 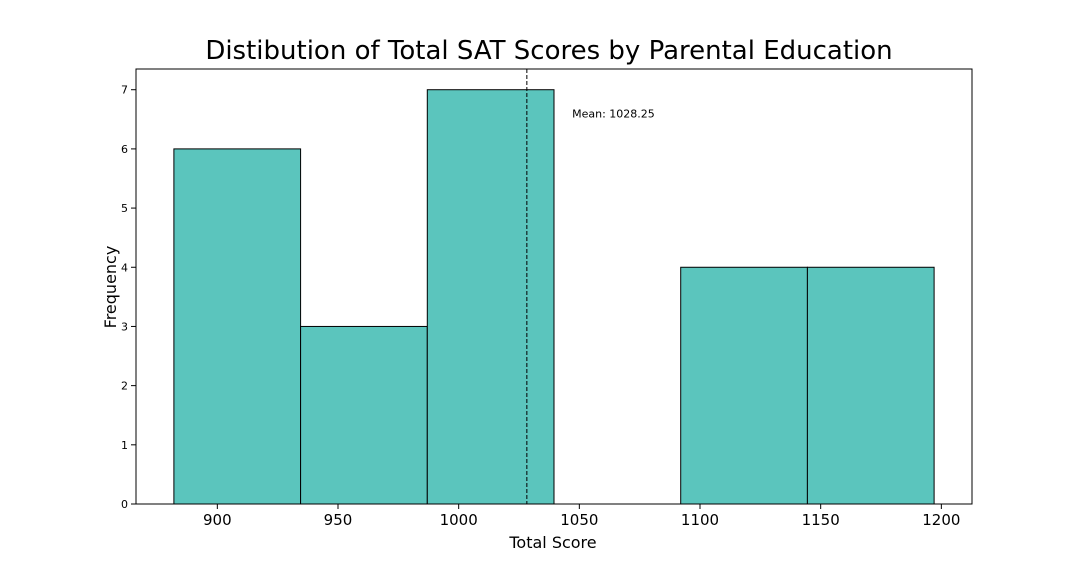 I want to click on y-tick-label: 4, so click(x=124, y=267).